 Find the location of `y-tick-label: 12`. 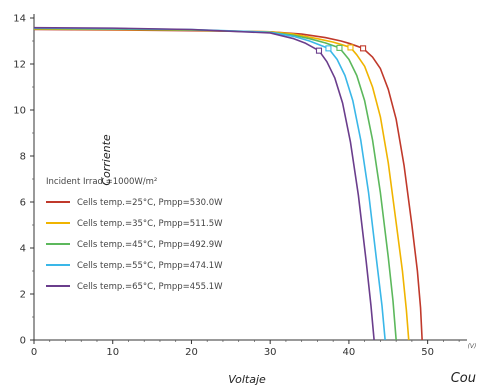

y-tick-label: 12 is located at coordinates (19, 65).